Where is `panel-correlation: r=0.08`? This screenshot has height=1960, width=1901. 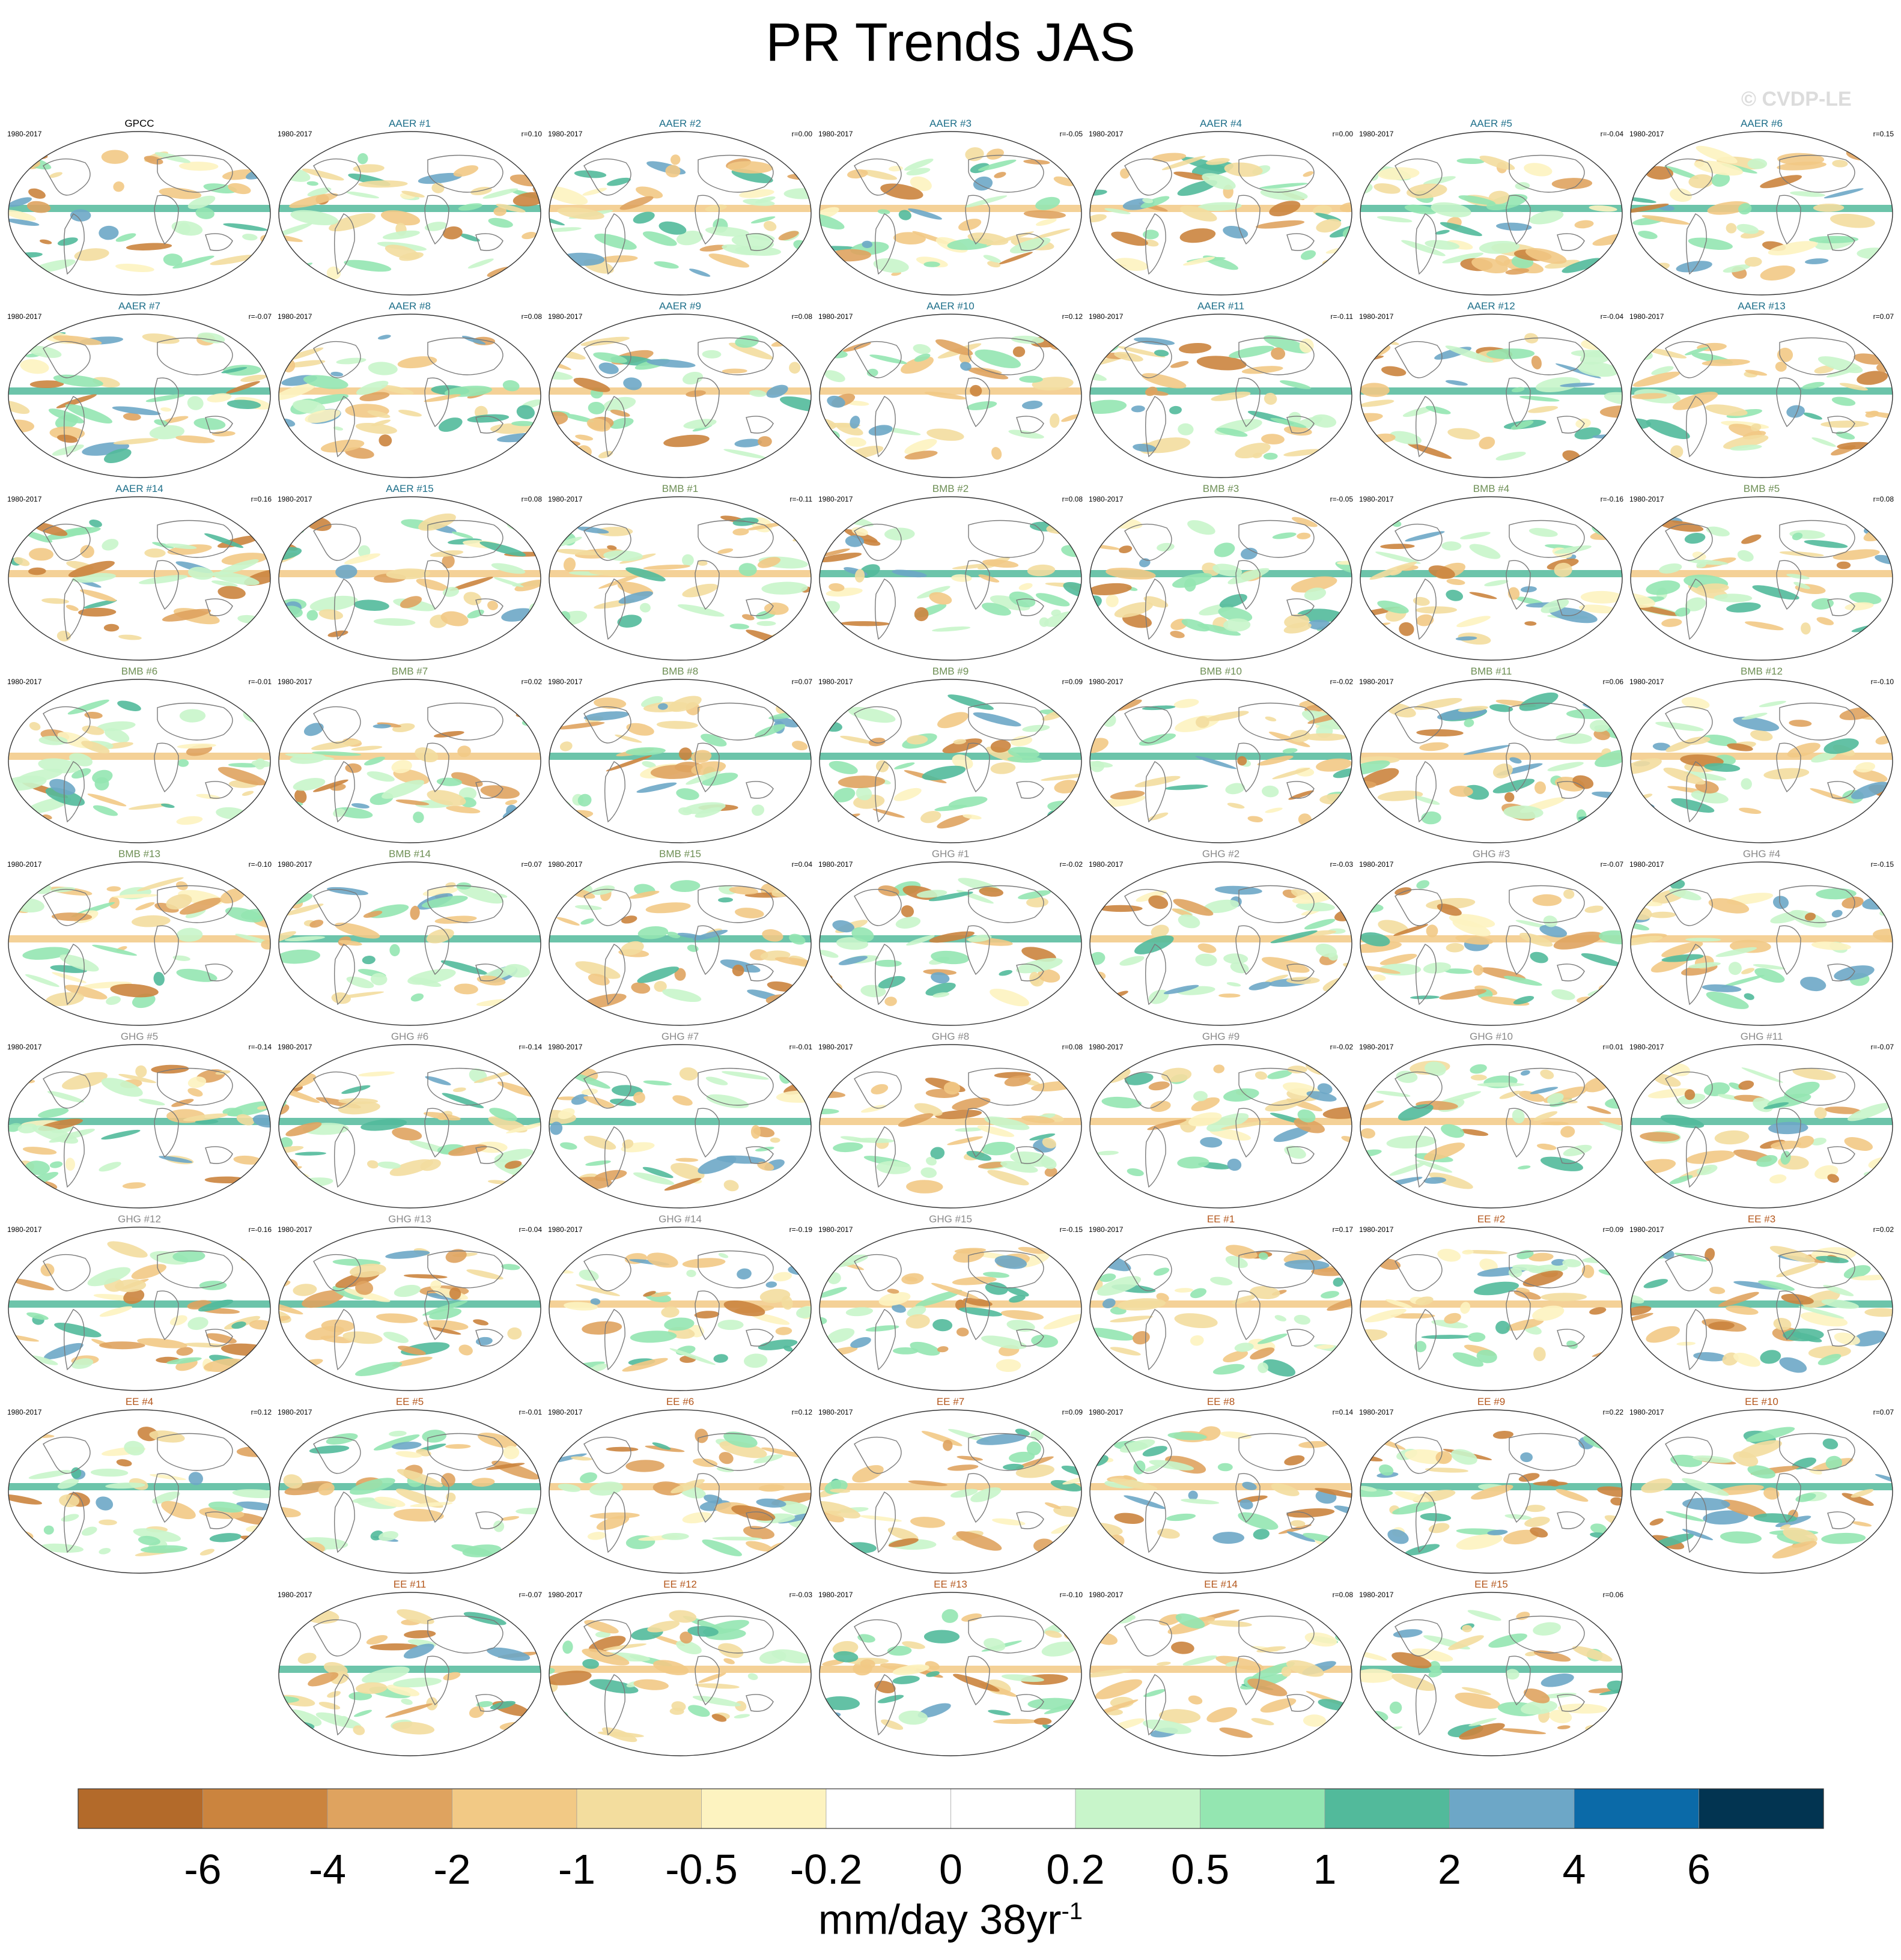
panel-correlation: r=0.08 is located at coordinates (532, 316).